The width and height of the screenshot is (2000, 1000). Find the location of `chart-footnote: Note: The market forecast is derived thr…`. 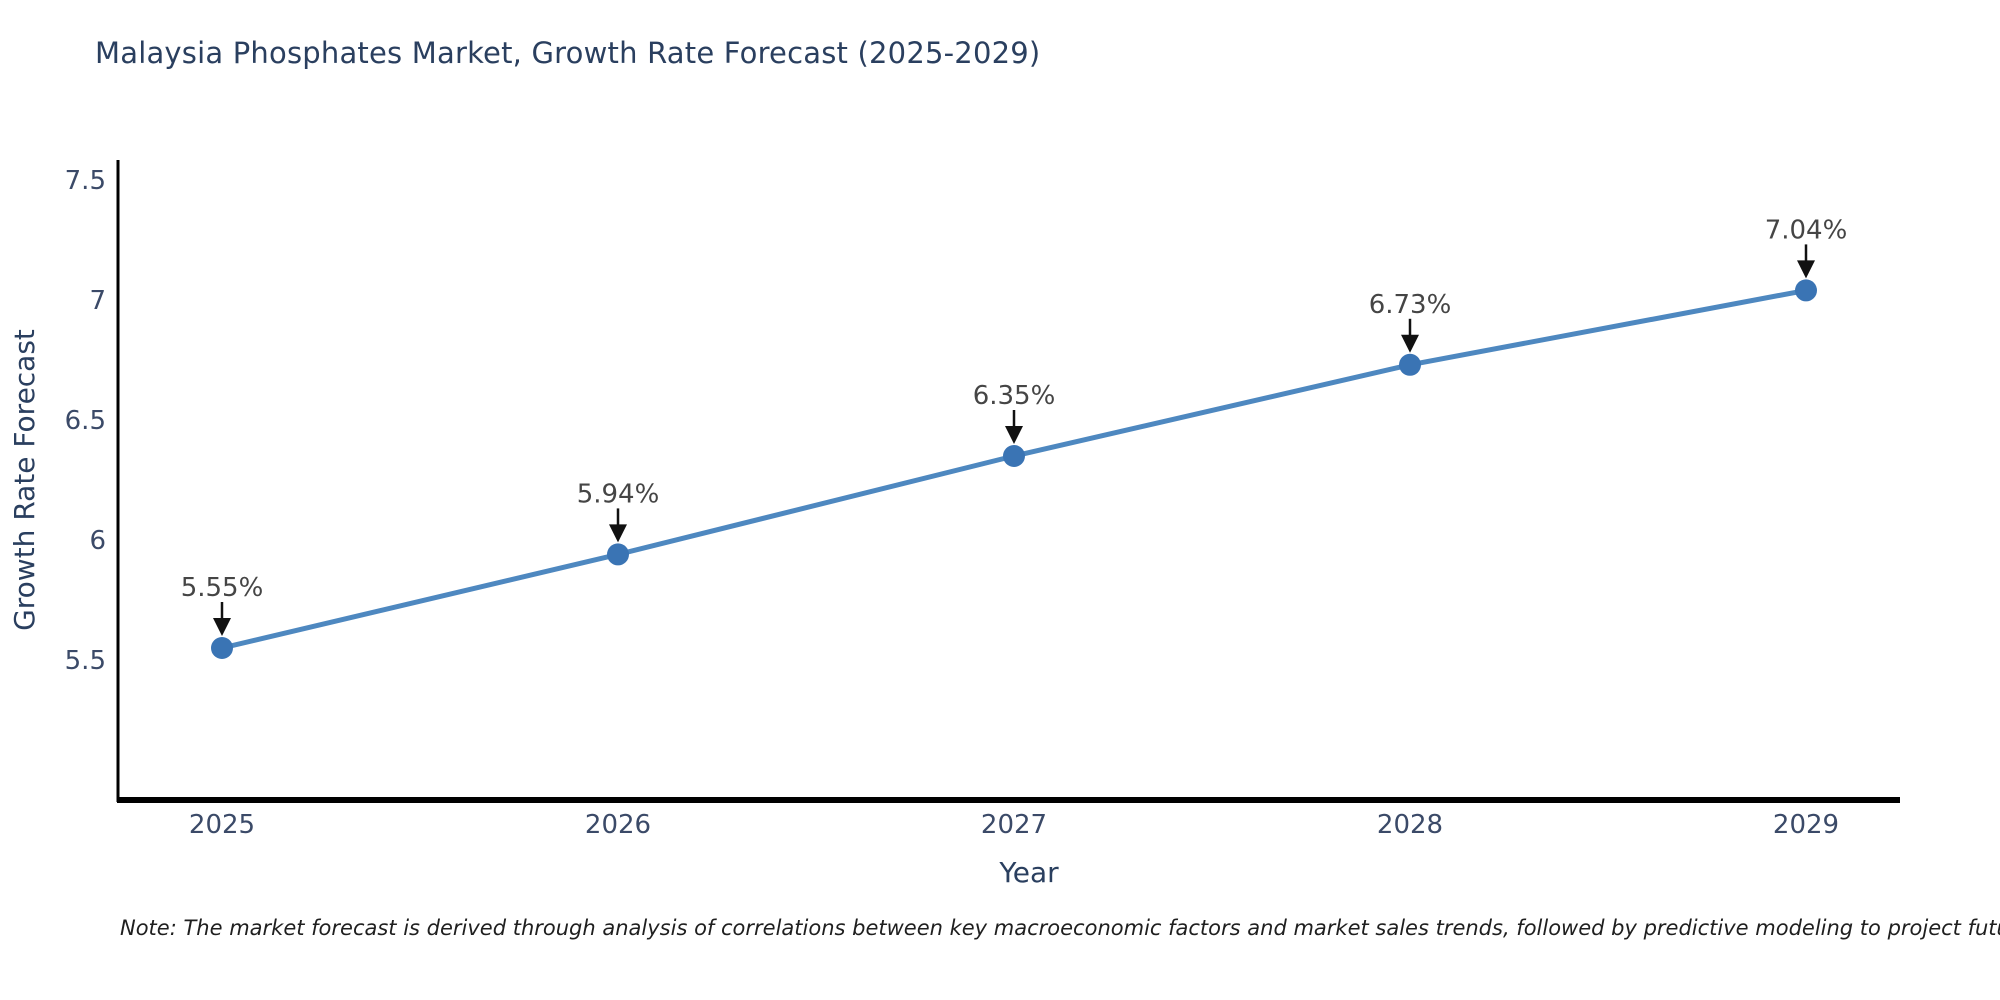

chart-footnote: Note: The market forecast is derived thr… is located at coordinates (1060, 928).